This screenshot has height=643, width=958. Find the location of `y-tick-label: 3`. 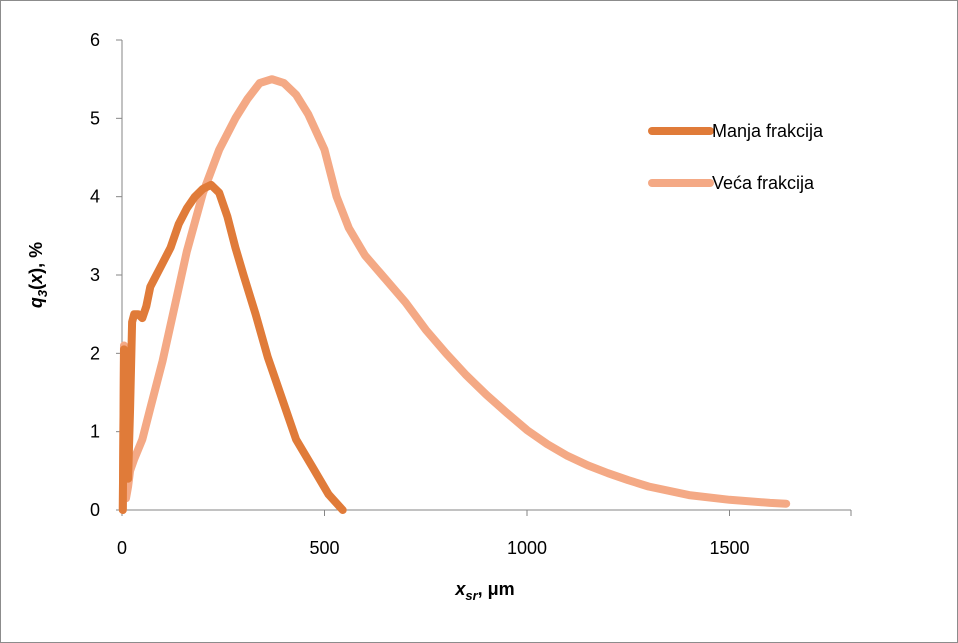

y-tick-label: 3 is located at coordinates (95, 275).